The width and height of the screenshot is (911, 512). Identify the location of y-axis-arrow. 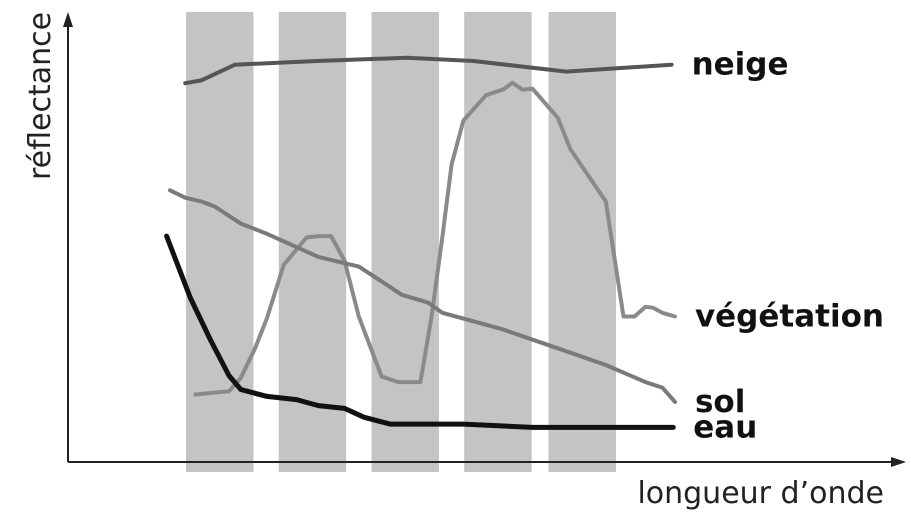
(68, 19).